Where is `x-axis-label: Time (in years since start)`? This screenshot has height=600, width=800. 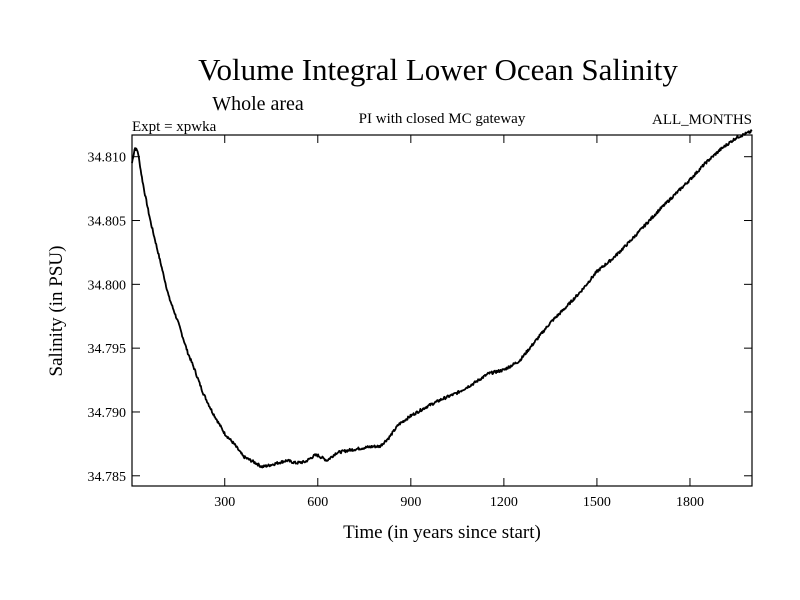 x-axis-label: Time (in years since start) is located at coordinates (442, 532).